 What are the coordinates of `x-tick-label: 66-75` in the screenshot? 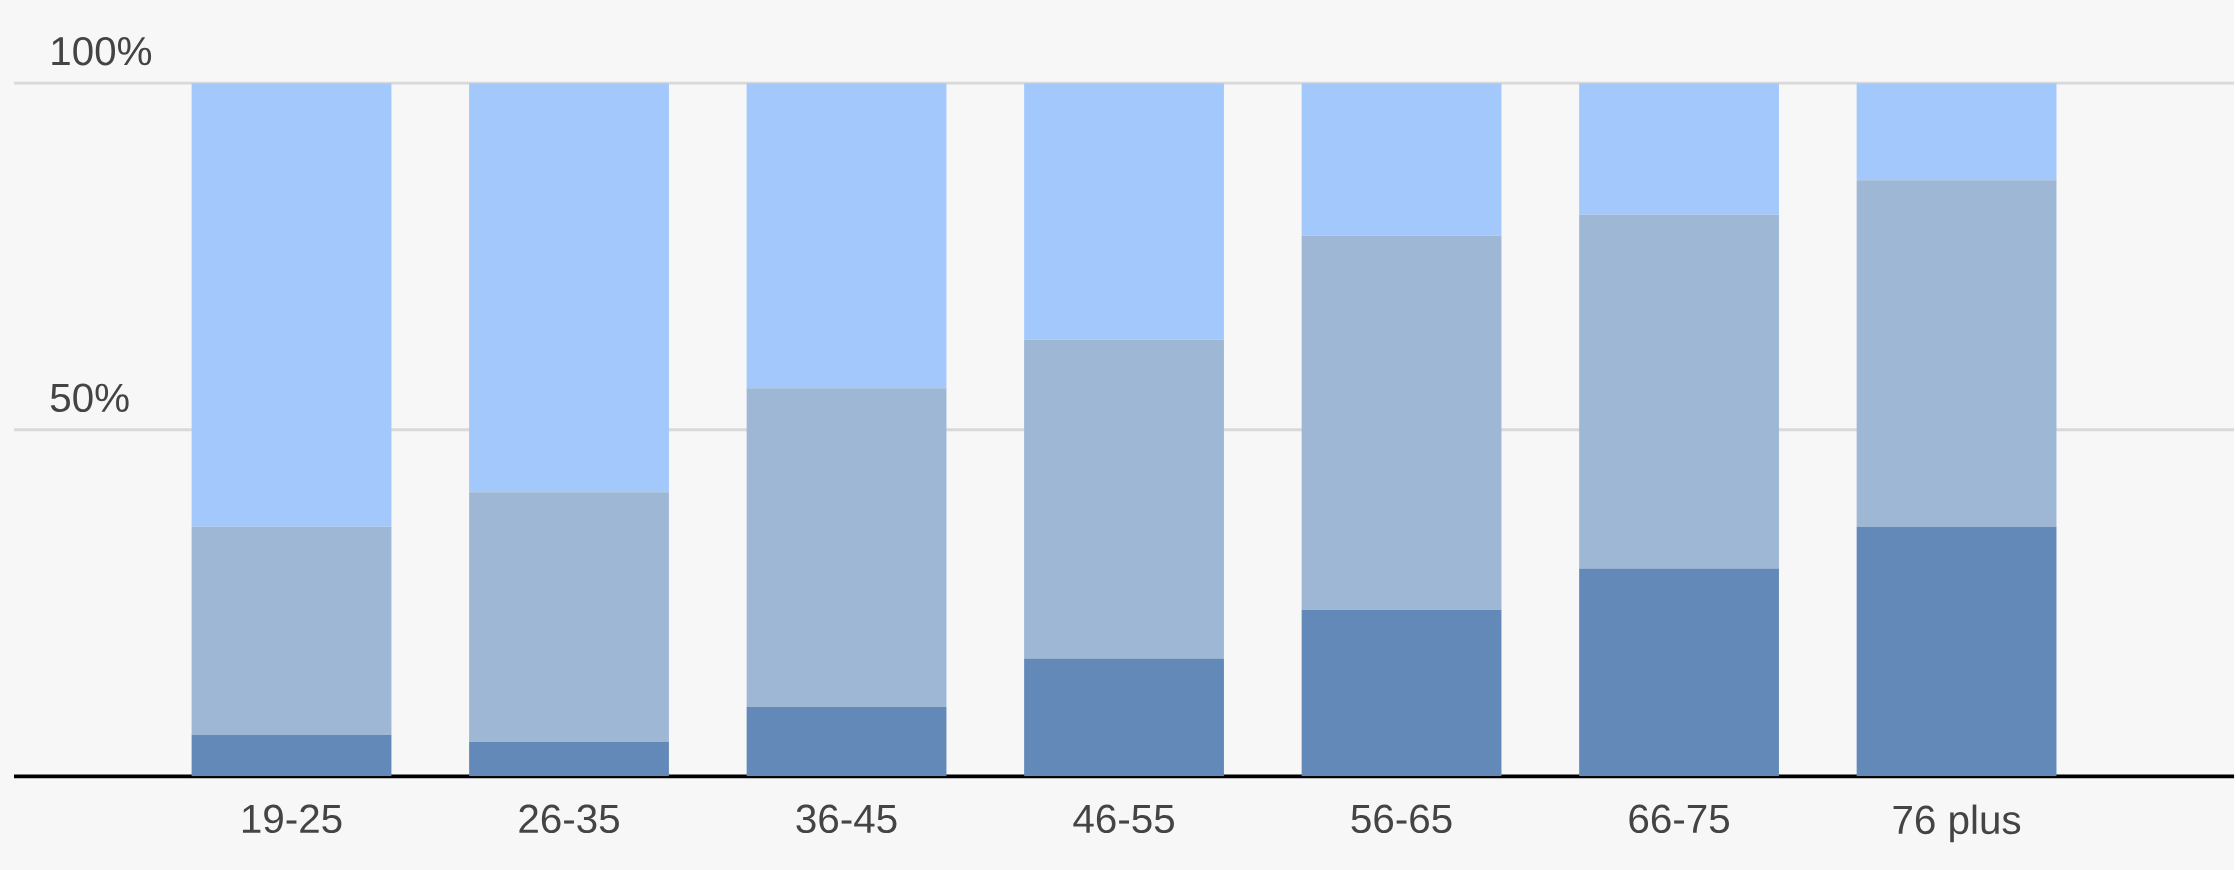 It's located at (1679, 818).